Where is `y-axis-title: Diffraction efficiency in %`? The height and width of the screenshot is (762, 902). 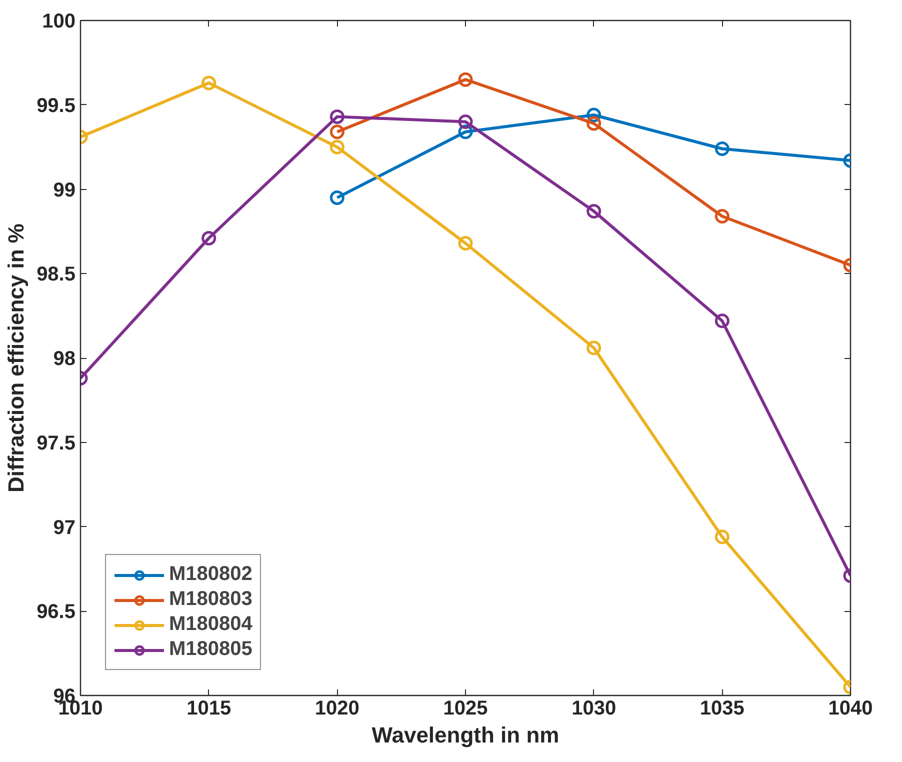
y-axis-title: Diffraction efficiency in % is located at coordinates (16, 358).